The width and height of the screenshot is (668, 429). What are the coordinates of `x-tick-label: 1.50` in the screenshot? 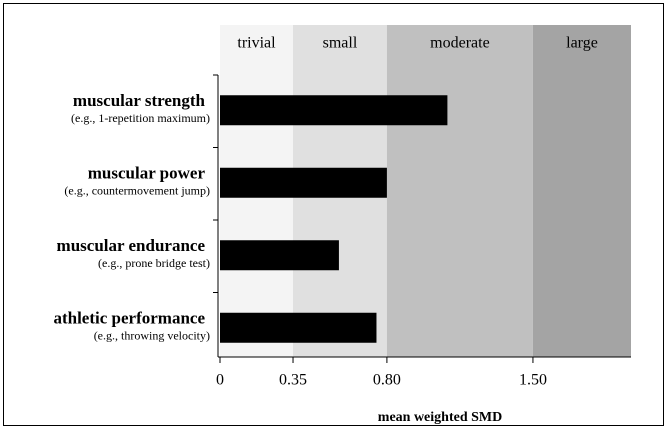 It's located at (533, 380).